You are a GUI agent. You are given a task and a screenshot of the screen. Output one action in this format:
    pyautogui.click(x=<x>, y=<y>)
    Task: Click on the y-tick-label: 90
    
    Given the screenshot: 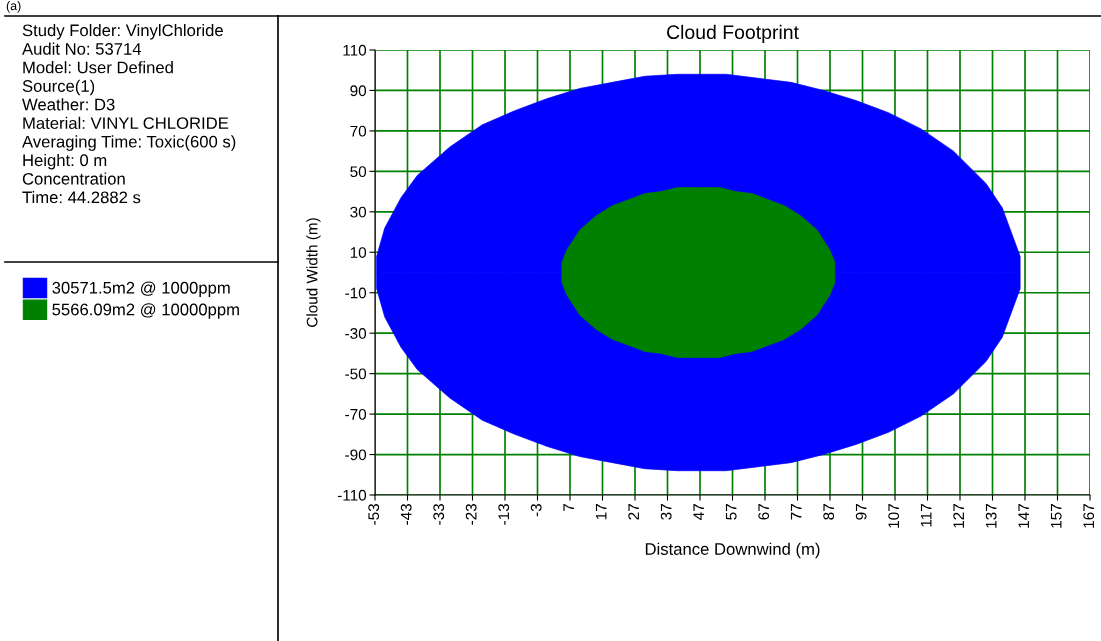 What is the action you would take?
    pyautogui.click(x=358, y=91)
    